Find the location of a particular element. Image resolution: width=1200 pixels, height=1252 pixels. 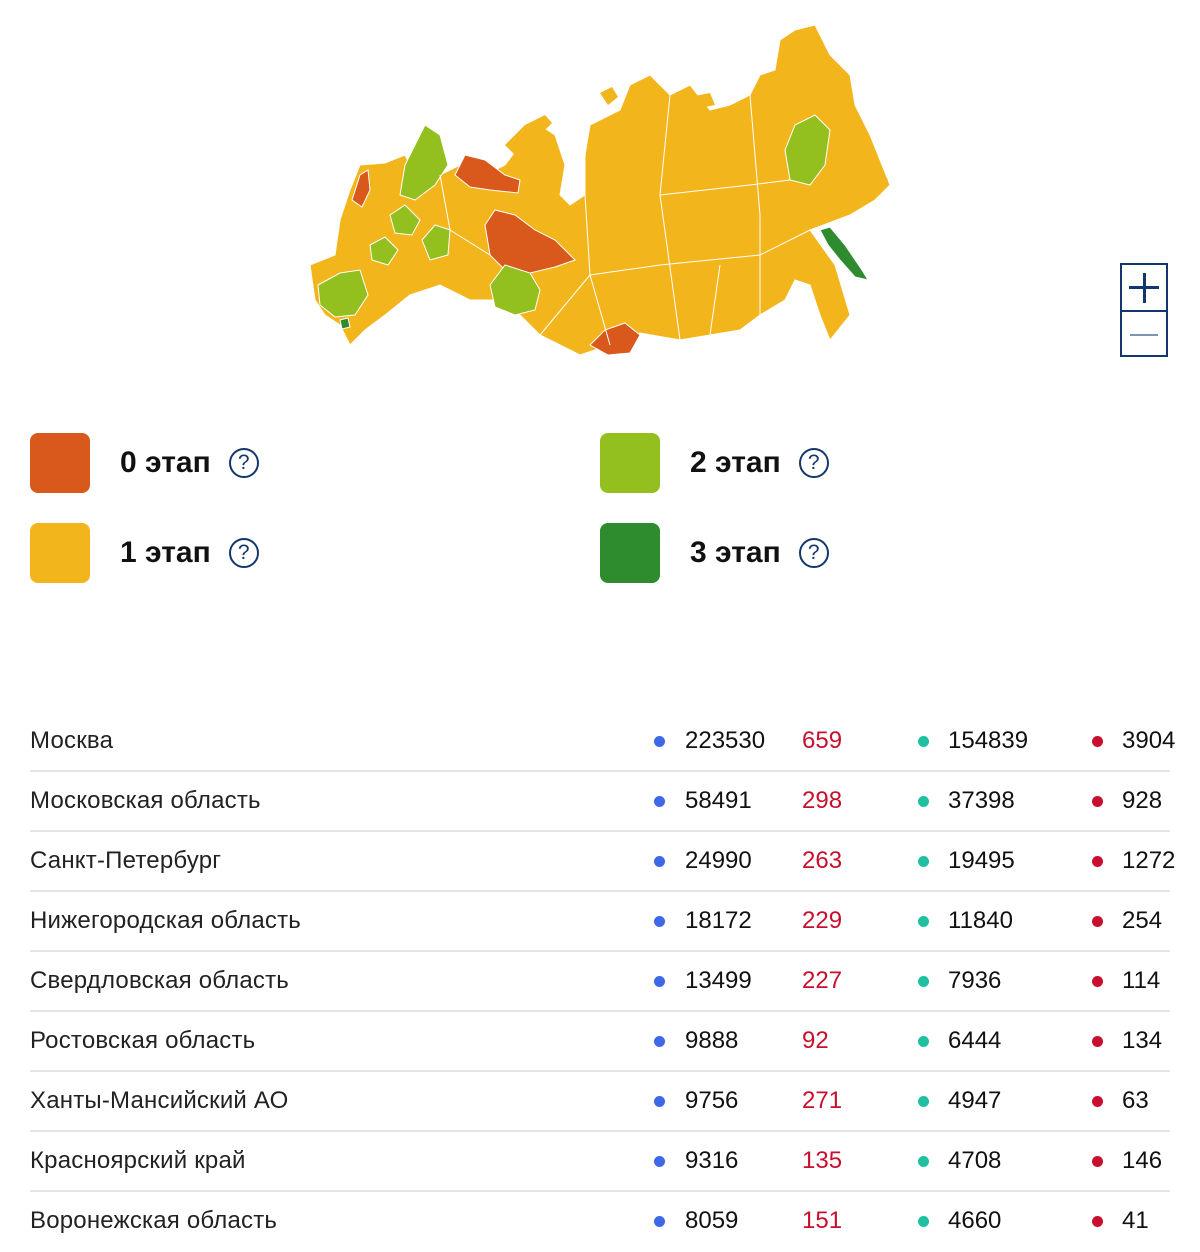

cases-count: 9316 is located at coordinates (712, 1160).